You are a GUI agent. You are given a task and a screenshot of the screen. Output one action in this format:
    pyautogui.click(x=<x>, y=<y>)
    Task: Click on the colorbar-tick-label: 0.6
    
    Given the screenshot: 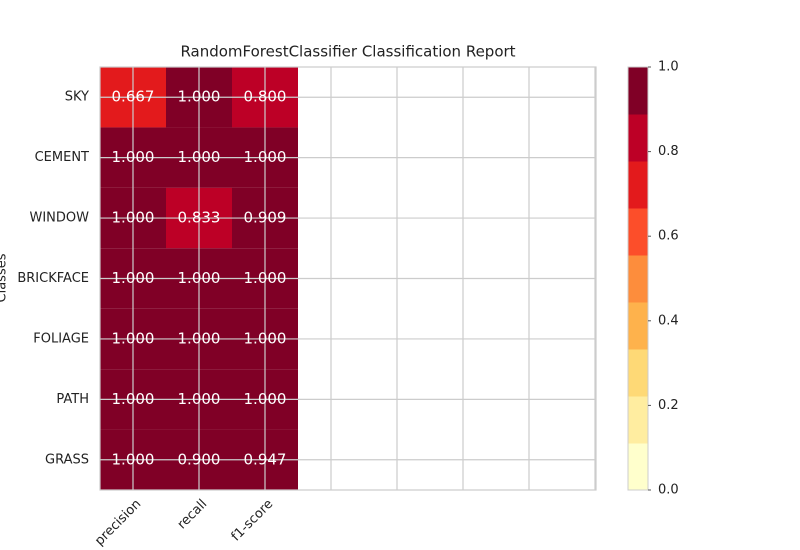 What is the action you would take?
    pyautogui.click(x=668, y=236)
    